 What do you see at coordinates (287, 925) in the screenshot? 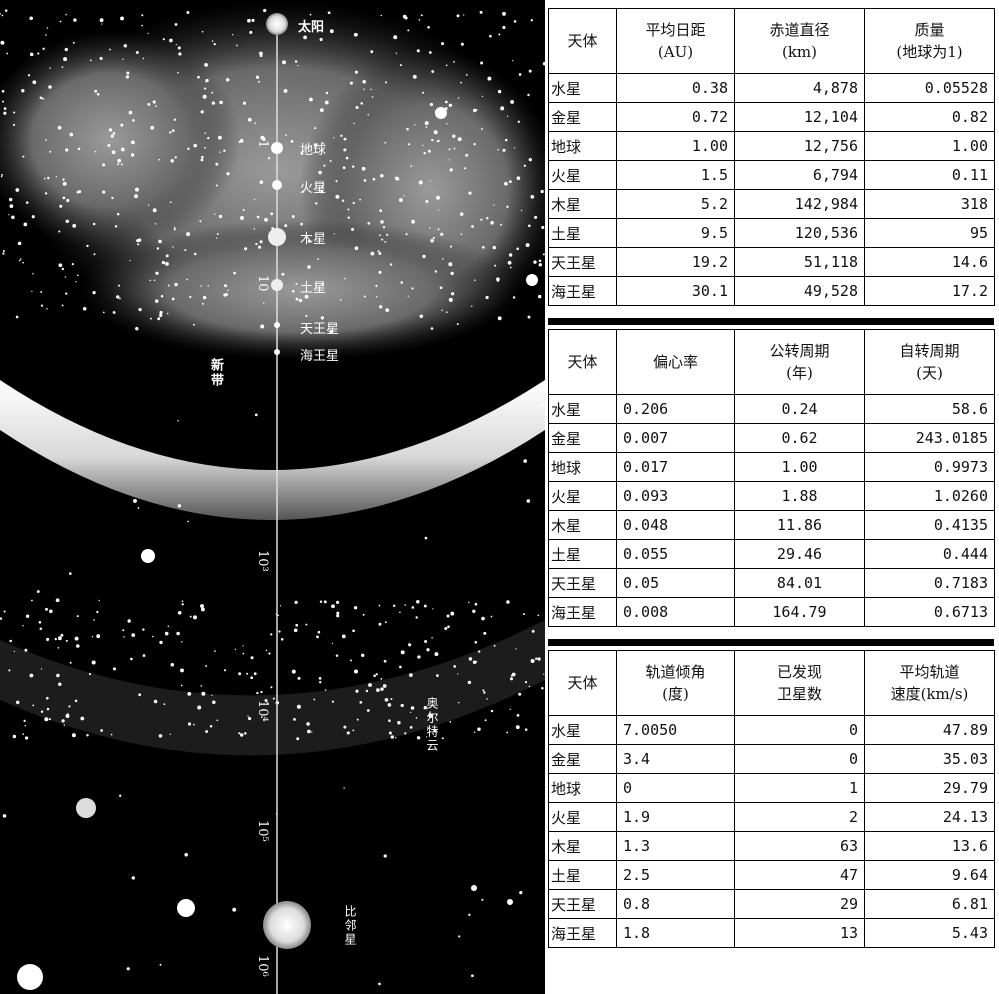
I see `proxima-star` at bounding box center [287, 925].